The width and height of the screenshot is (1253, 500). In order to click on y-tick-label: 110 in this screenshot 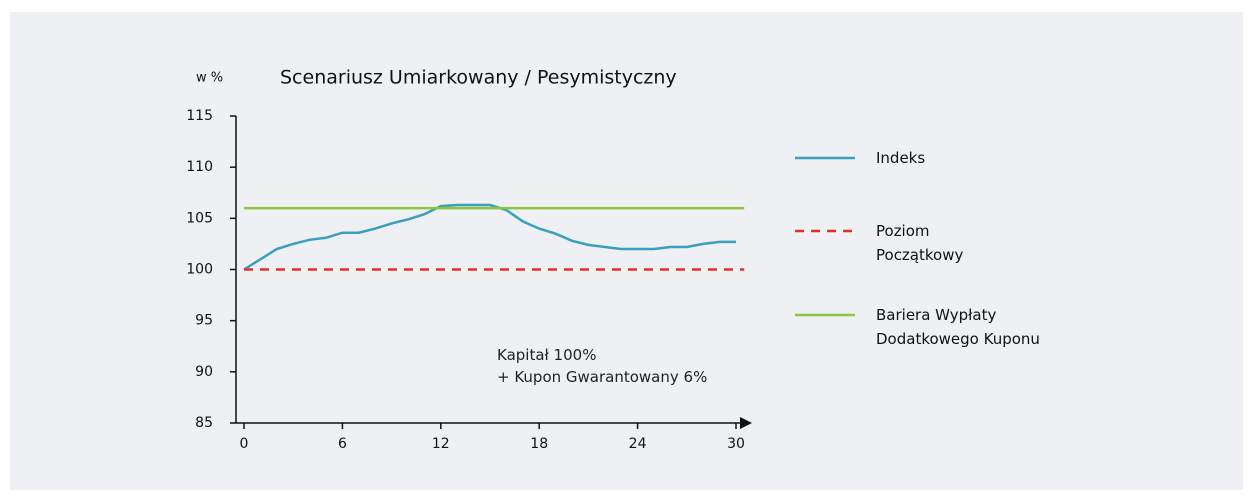, I will do `click(199, 167)`.